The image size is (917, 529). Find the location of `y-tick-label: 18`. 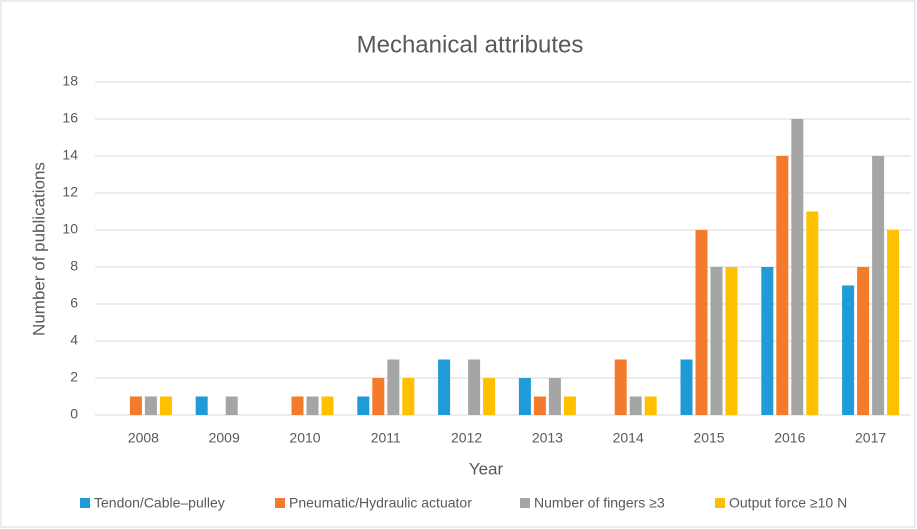

y-tick-label: 18 is located at coordinates (70, 81).